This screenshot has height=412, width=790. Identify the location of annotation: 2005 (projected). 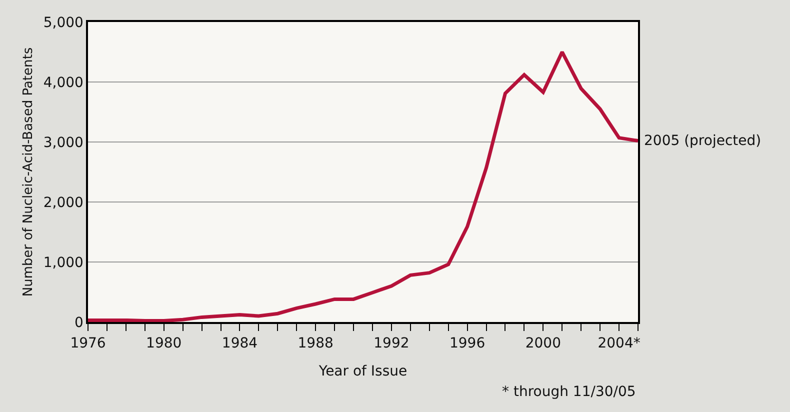
(703, 141).